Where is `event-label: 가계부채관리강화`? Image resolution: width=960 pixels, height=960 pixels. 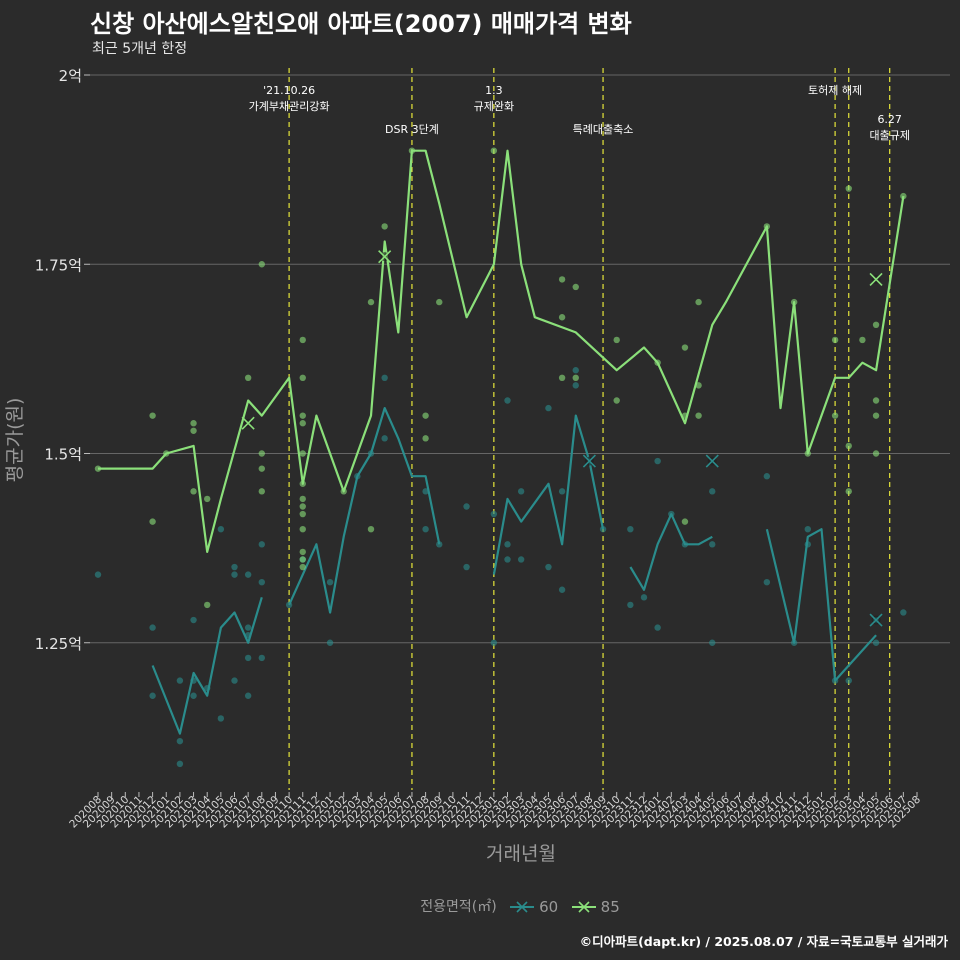
event-label: 가계부채관리강화 is located at coordinates (289, 106).